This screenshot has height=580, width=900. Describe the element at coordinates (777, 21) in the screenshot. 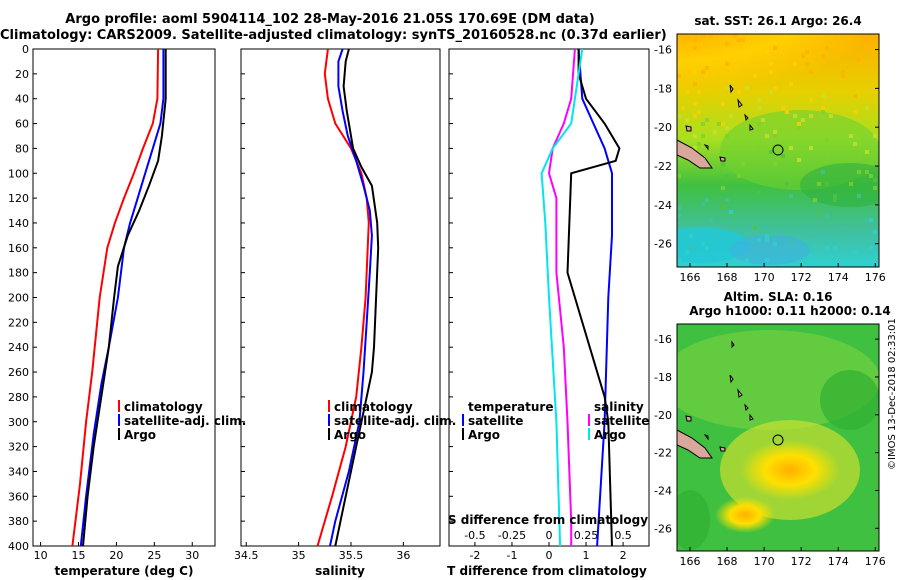

I see `sst-map-title: sat. SST: 26.1 Argo: 26.4` at that location.